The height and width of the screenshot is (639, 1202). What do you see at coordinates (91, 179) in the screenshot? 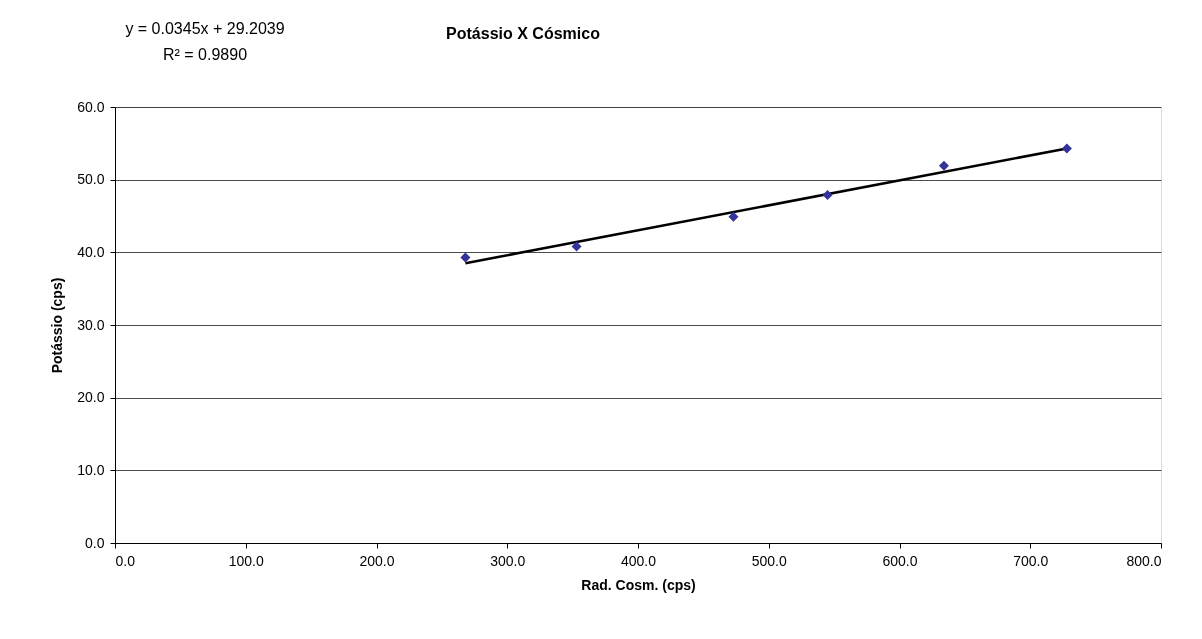
I see `y-tick-label: 50.0` at bounding box center [91, 179].